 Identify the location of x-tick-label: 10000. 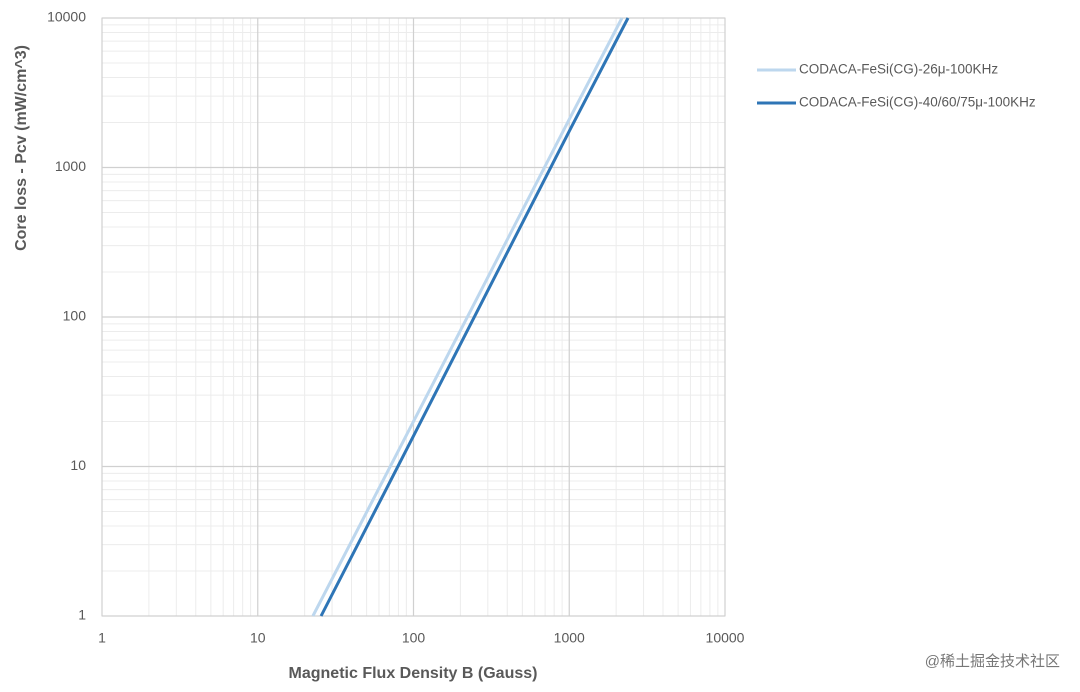
(725, 638).